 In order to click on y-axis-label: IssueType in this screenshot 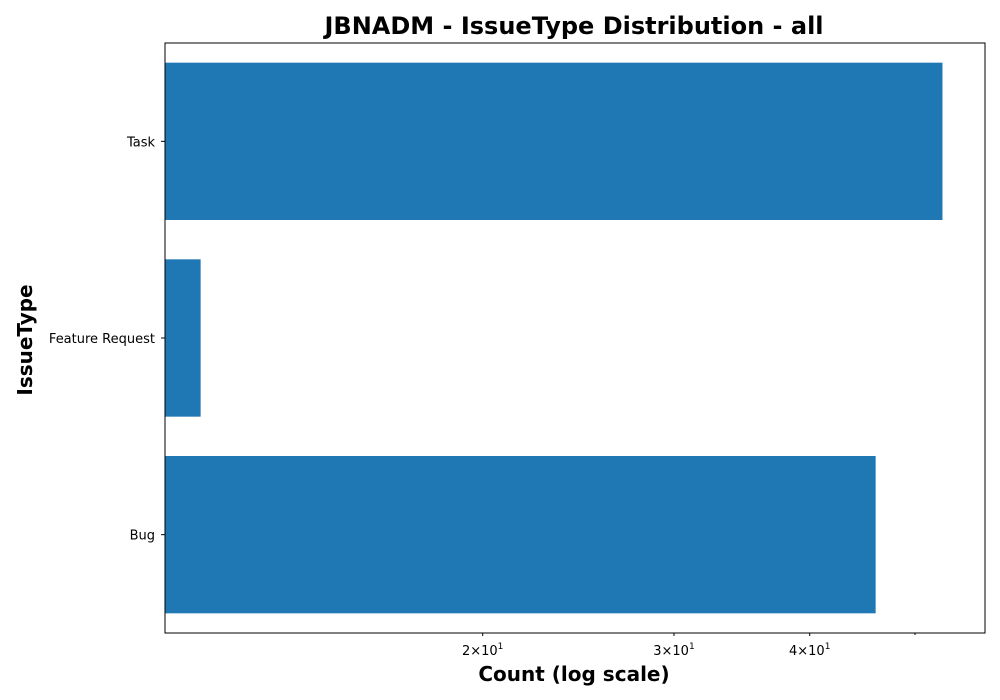, I will do `click(25, 339)`.